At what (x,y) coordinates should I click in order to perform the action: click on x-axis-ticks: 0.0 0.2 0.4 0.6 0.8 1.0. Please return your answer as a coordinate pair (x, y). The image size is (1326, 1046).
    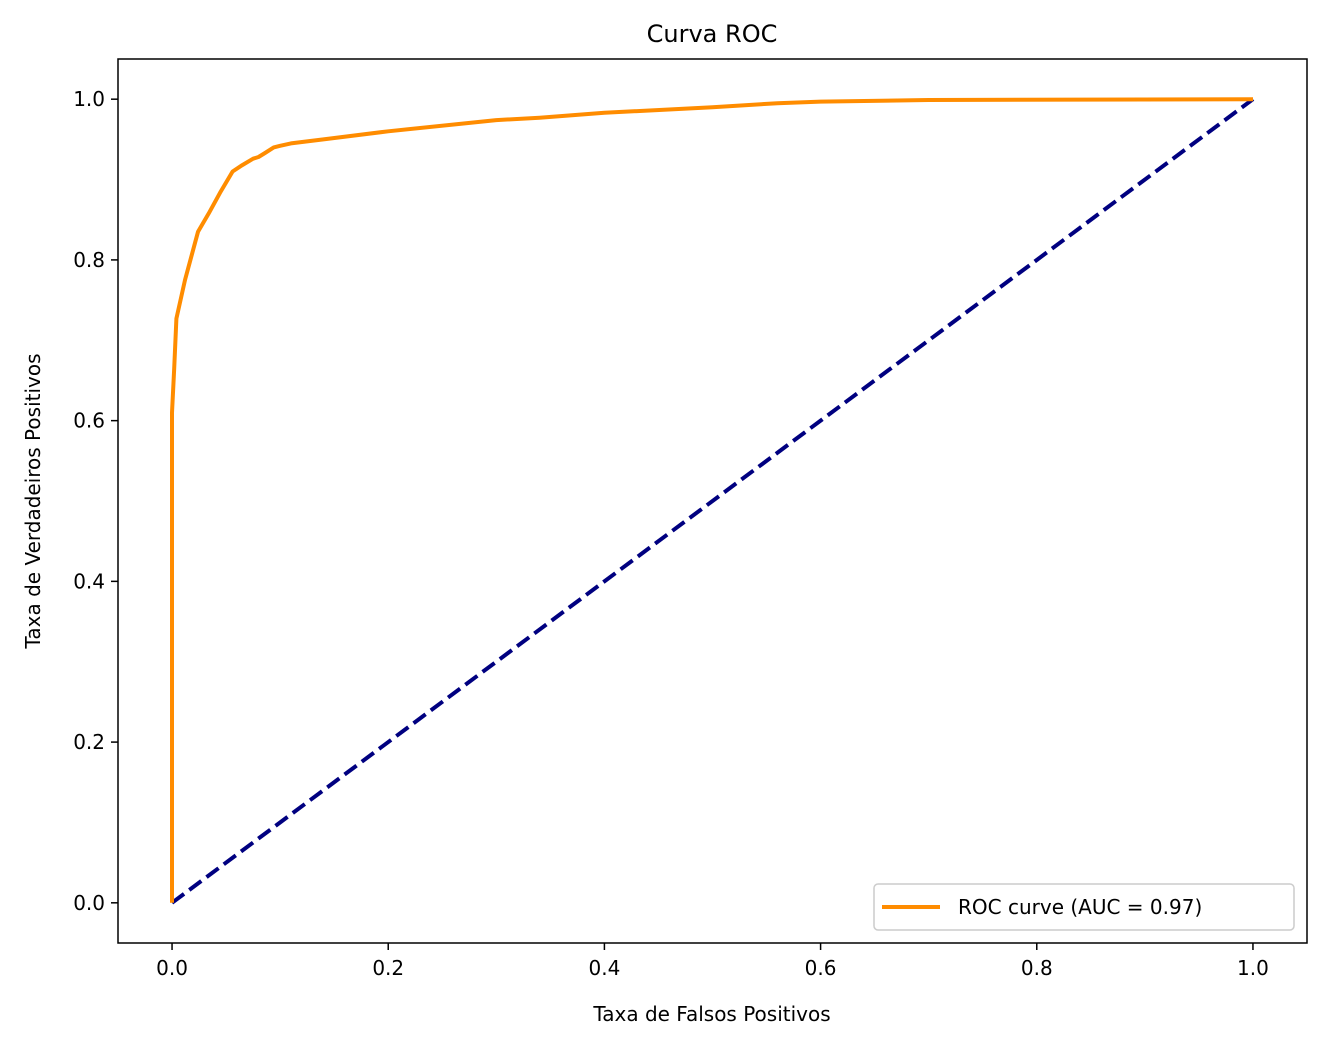
    Looking at the image, I should click on (712, 961).